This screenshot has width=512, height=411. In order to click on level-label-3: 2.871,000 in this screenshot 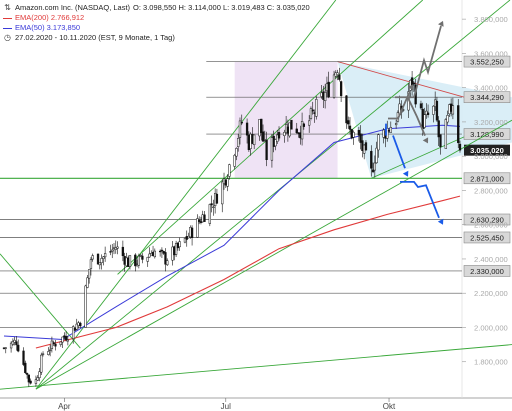, I will do `click(487, 178)`.